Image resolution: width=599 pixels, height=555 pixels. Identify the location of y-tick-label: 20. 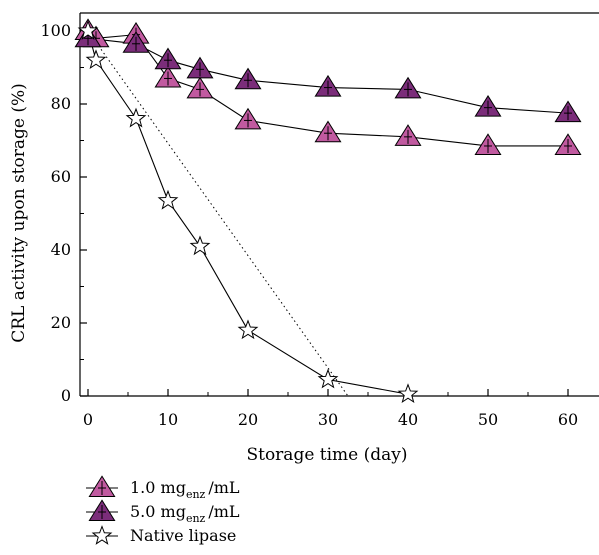
(61, 322).